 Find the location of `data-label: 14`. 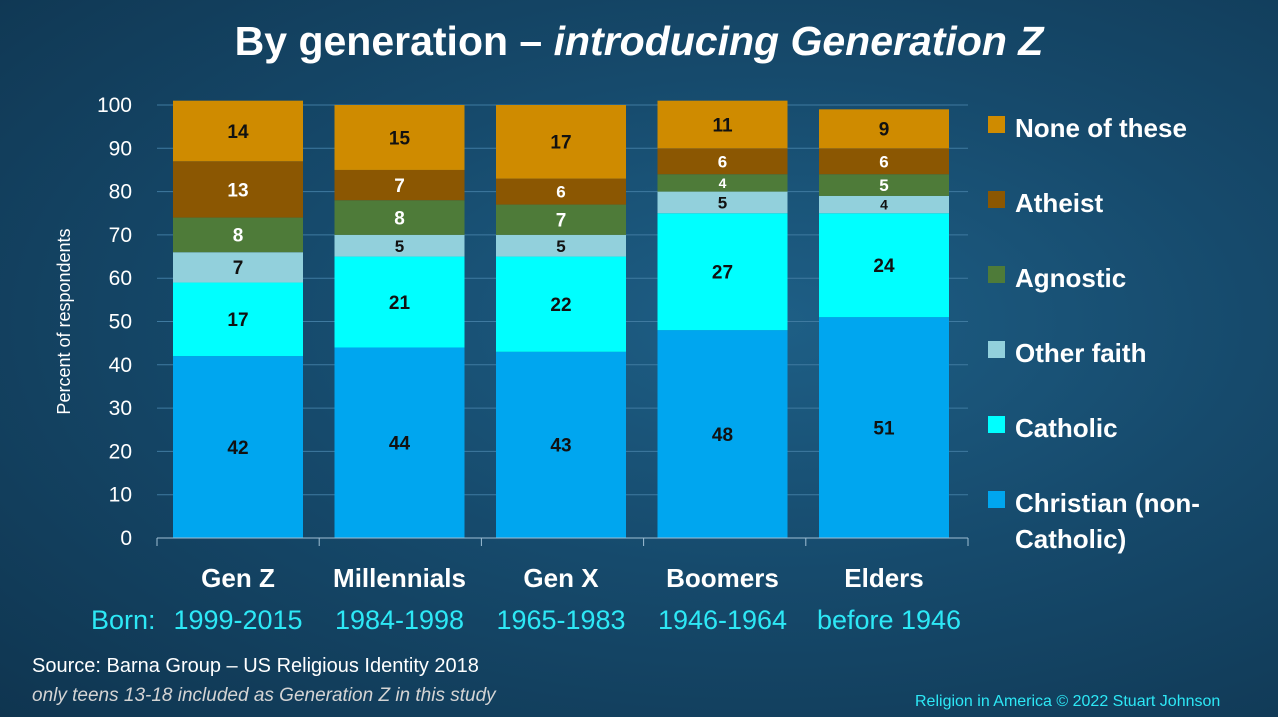

data-label: 14 is located at coordinates (238, 132).